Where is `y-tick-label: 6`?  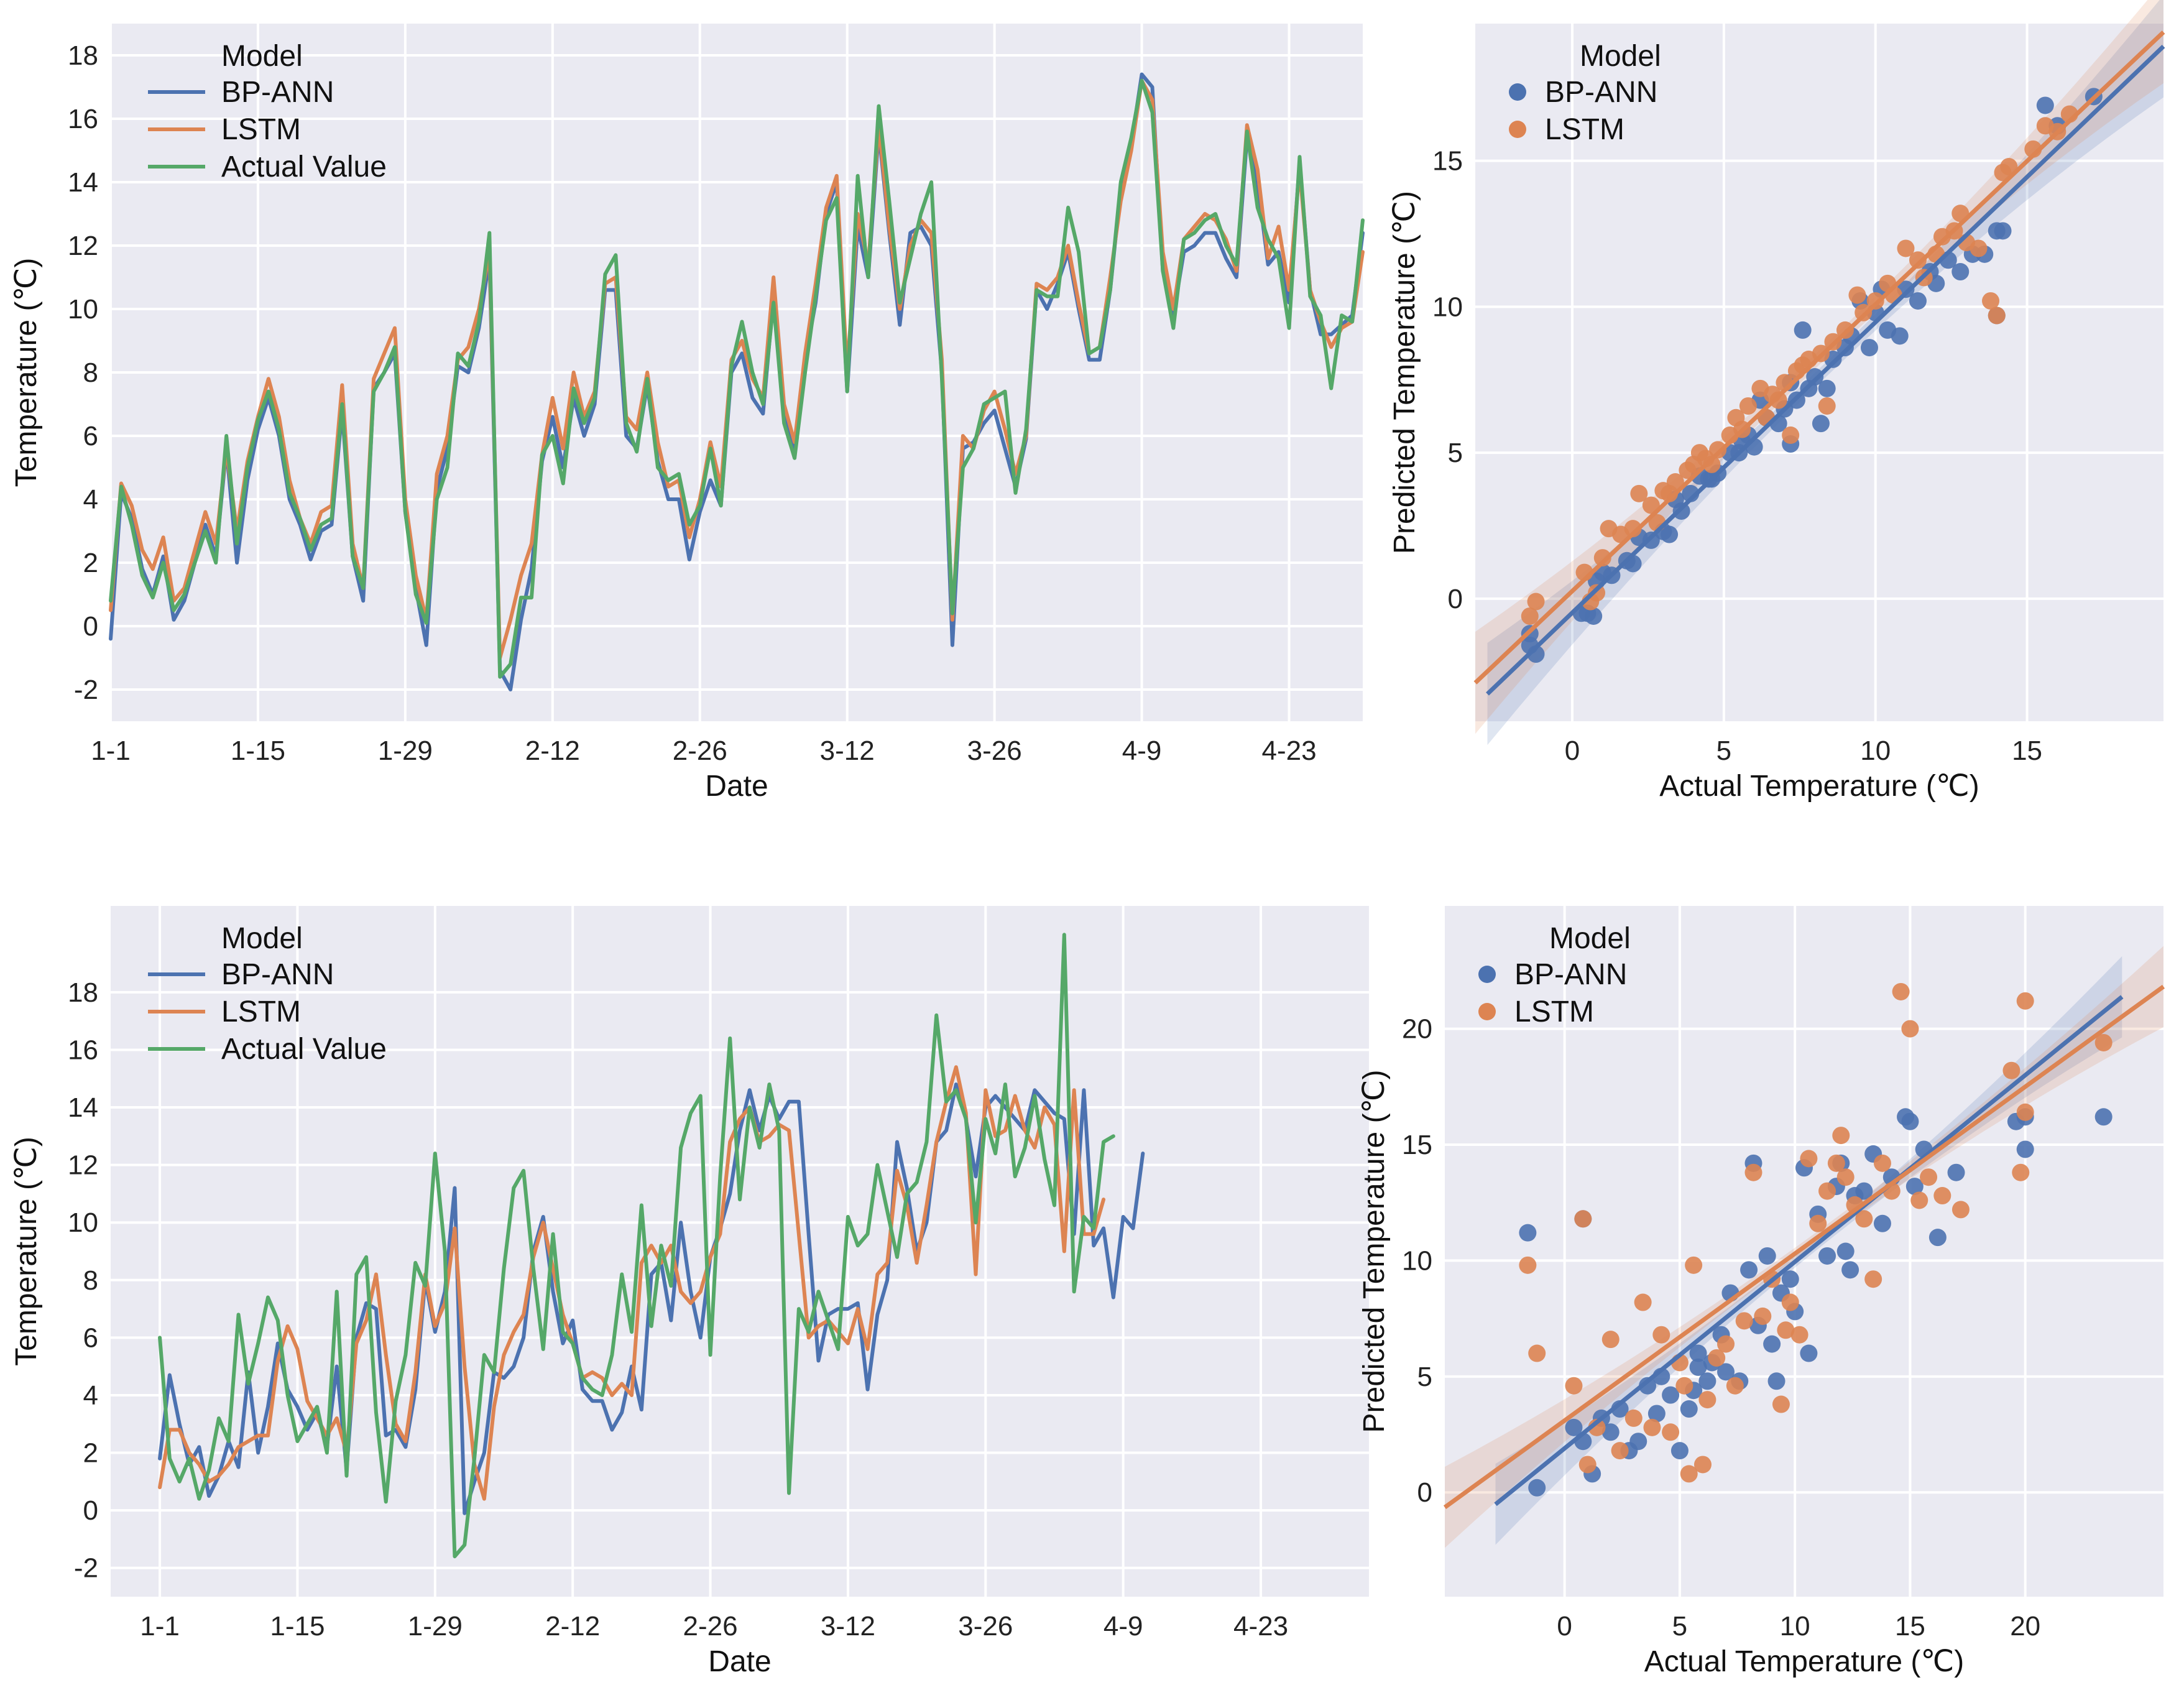 y-tick-label: 6 is located at coordinates (90, 436).